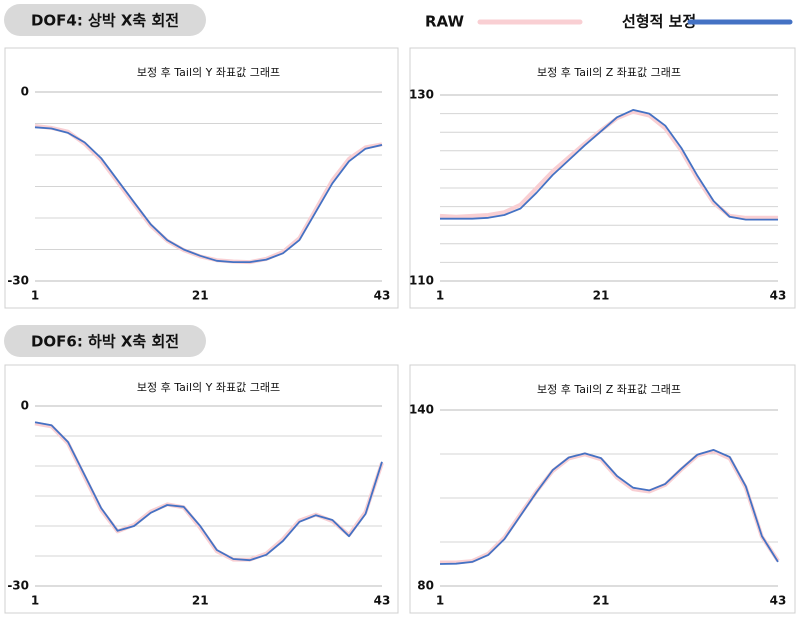 This screenshot has width=800, height=618. I want to click on legend: RAW 선형적 보정, so click(609, 22).